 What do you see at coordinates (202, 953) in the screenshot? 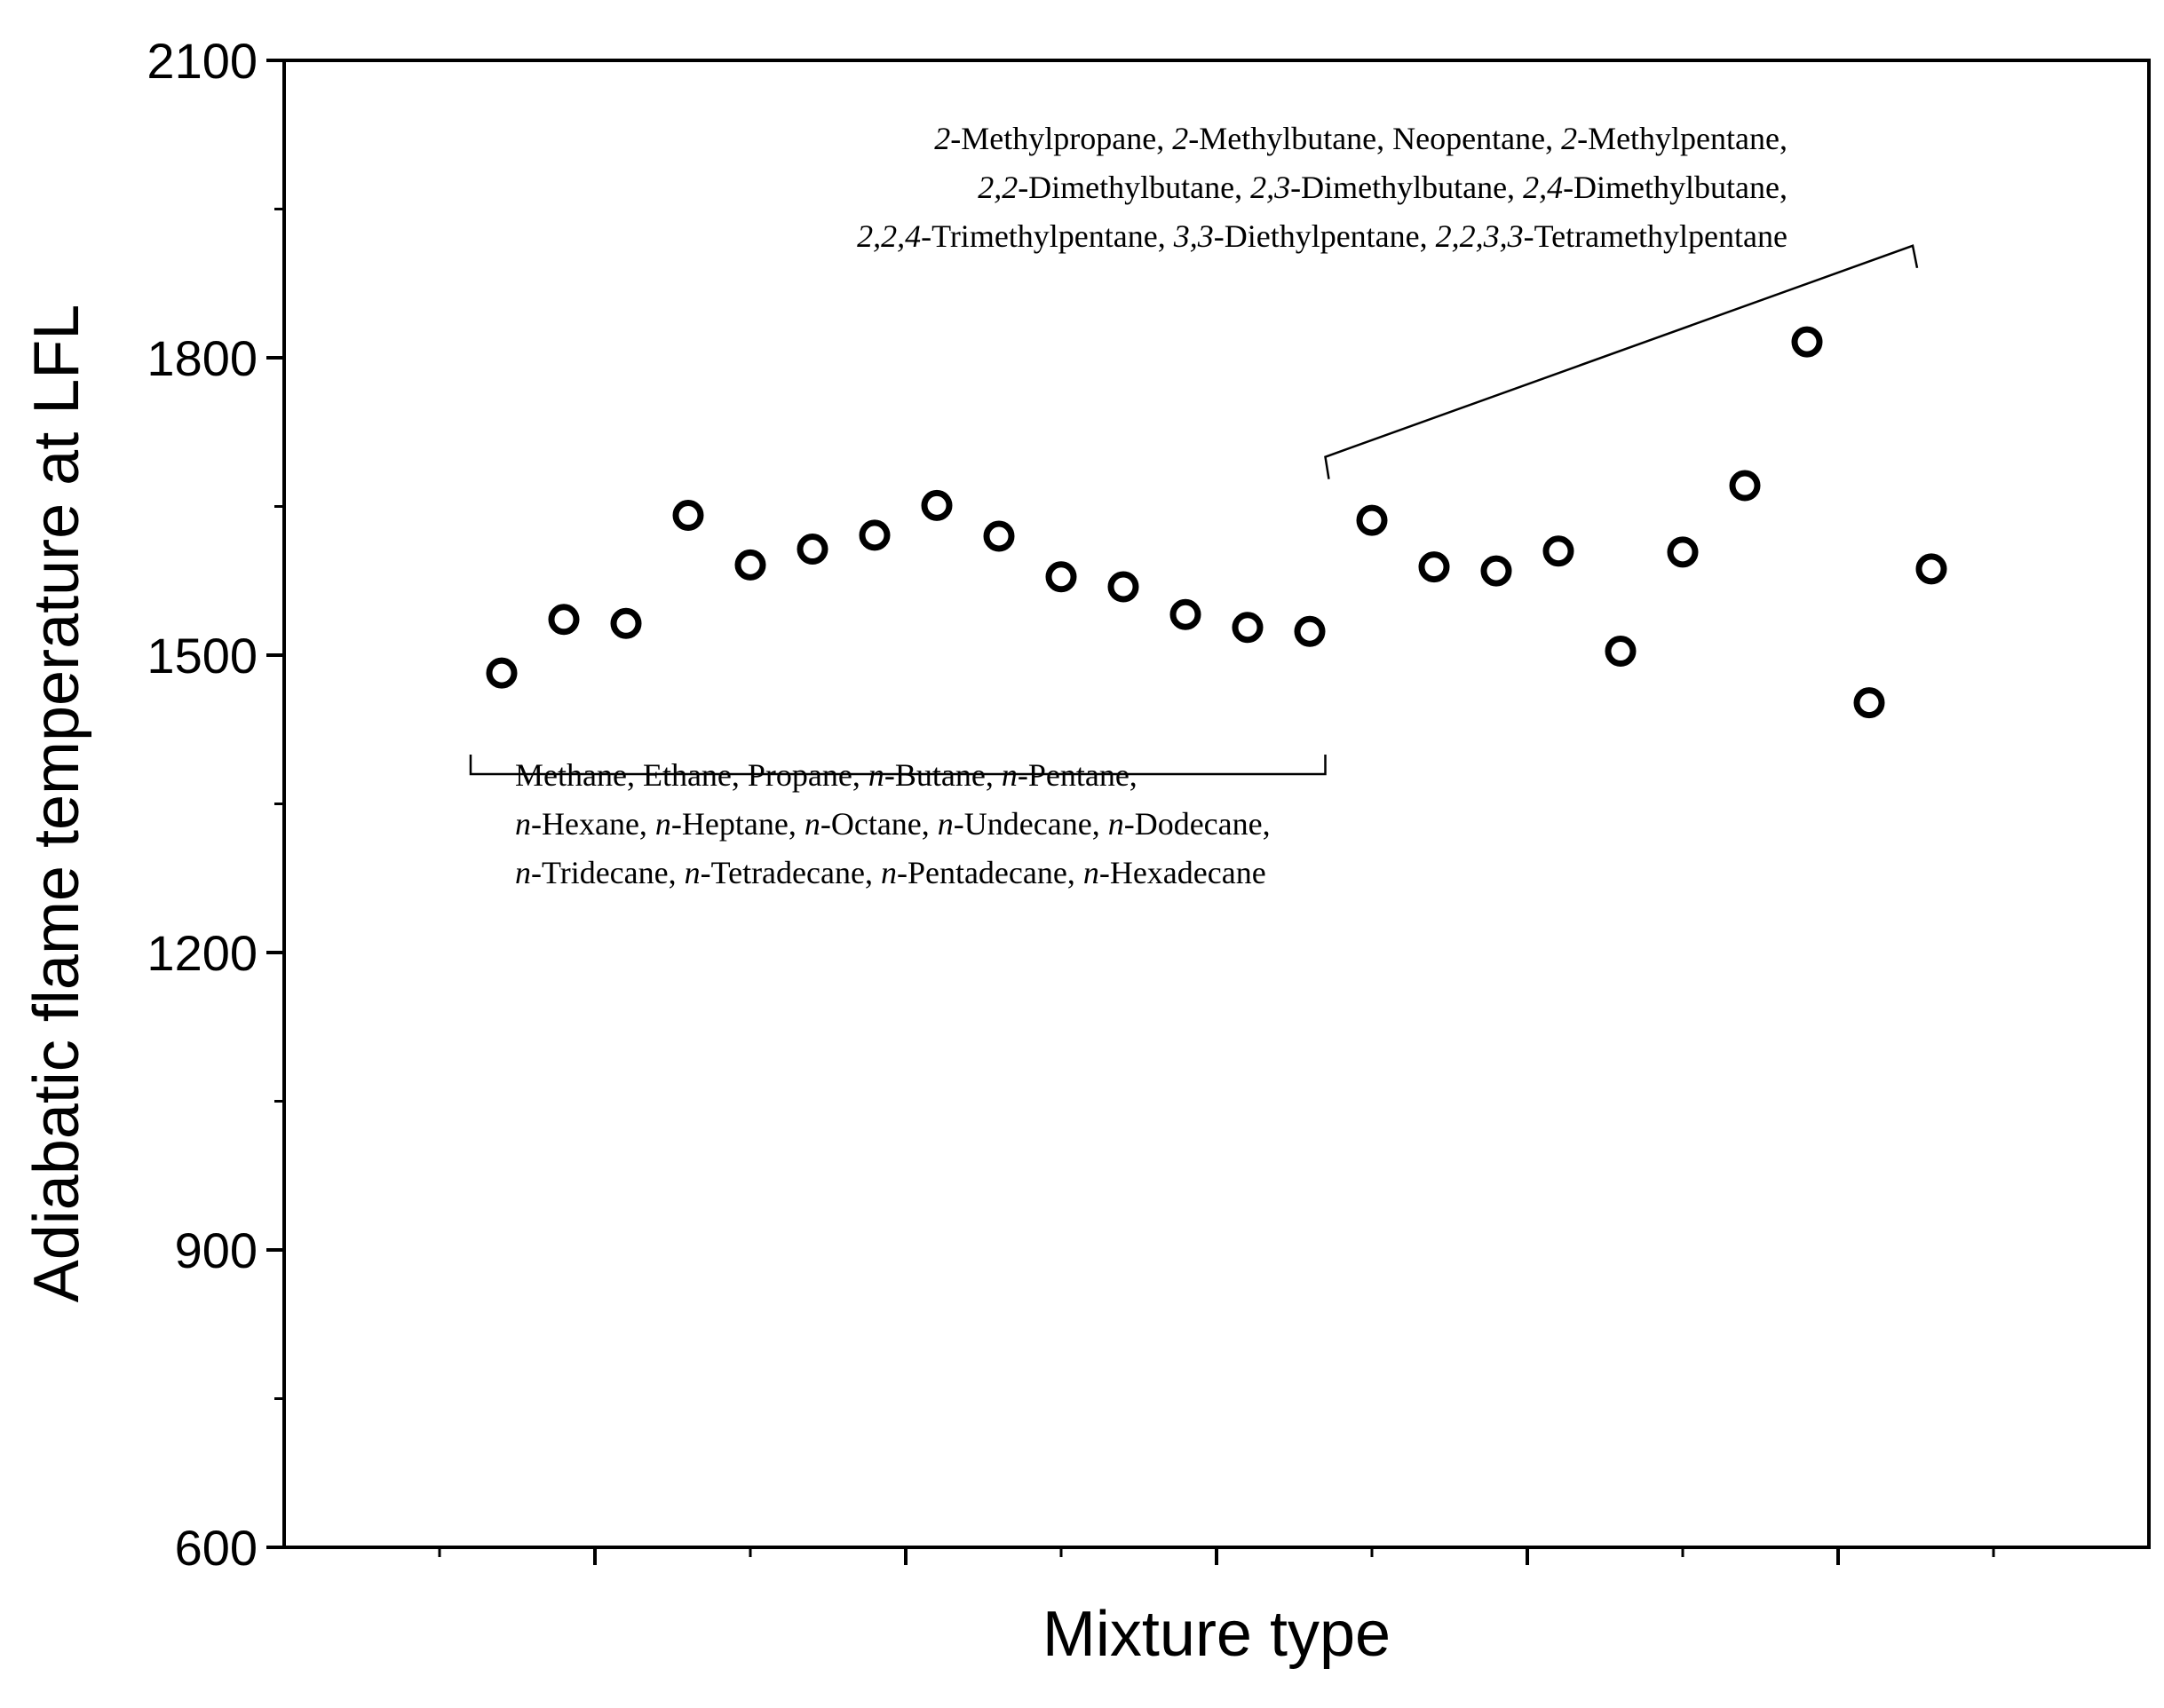
I see `y-tick-label: 1200` at bounding box center [202, 953].